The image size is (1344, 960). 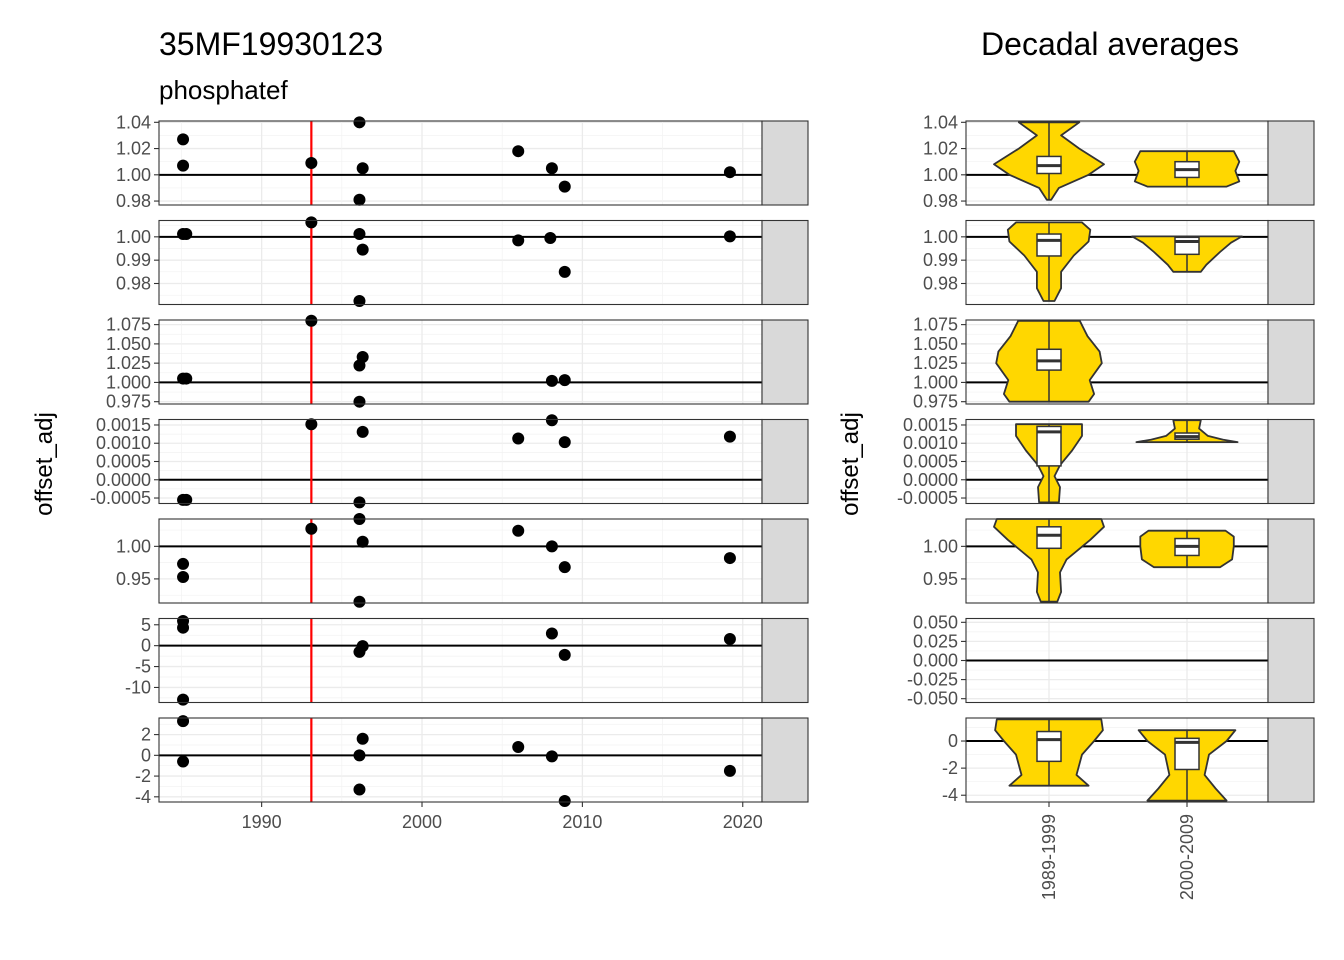 What do you see at coordinates (930, 462) in the screenshot?
I see `right-y-tick-label: 0.0005` at bounding box center [930, 462].